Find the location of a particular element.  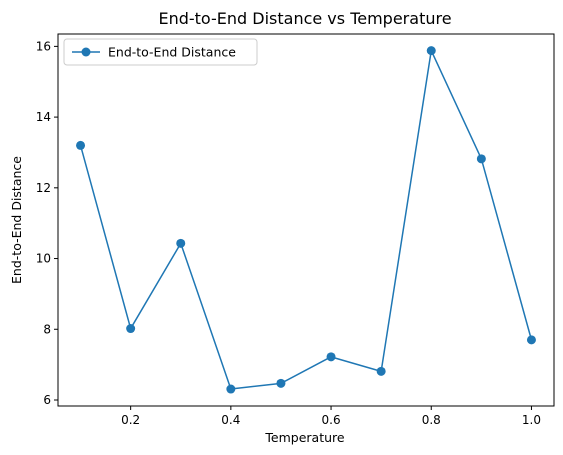

legend-box is located at coordinates (160, 52).